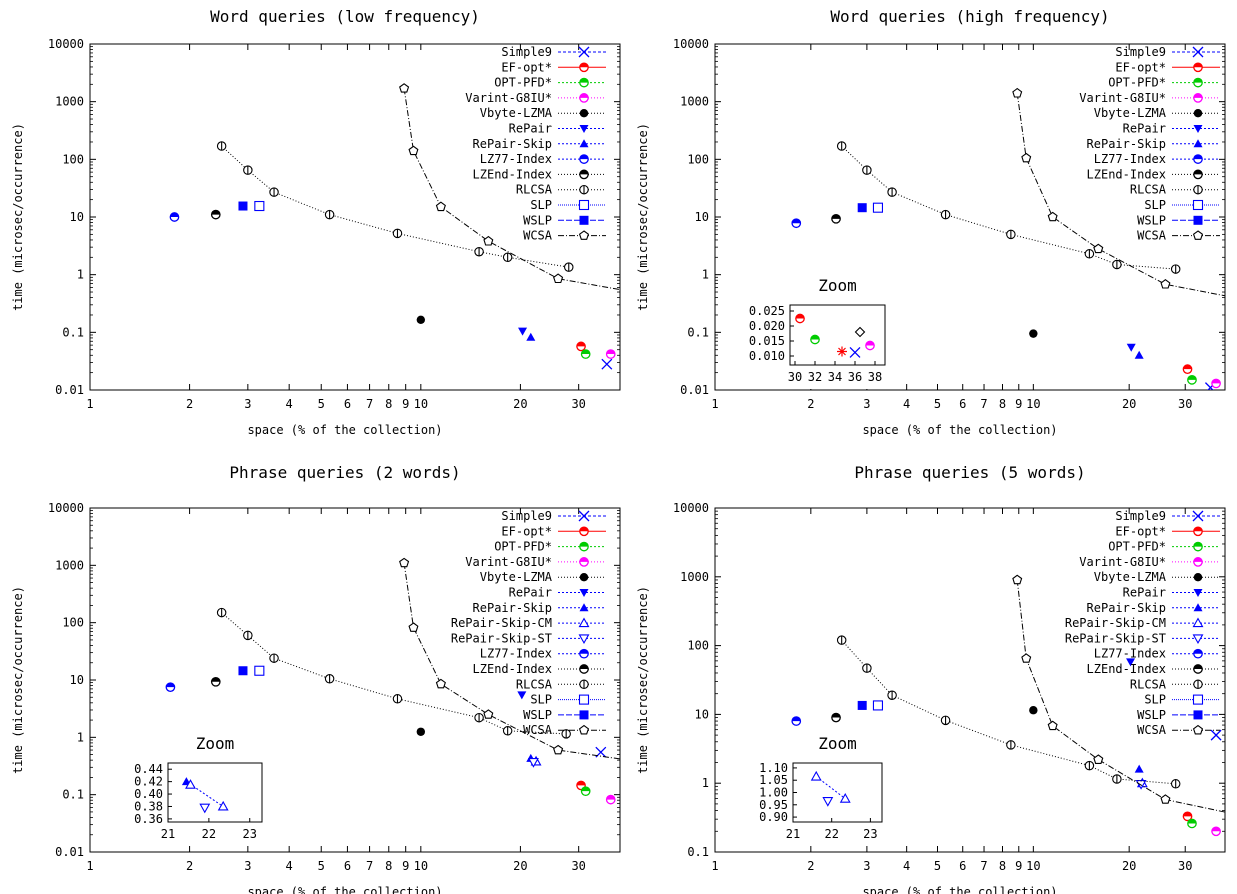 The image size is (1237, 894). I want to click on inset-y-tick-label: 0.020, so click(767, 326).